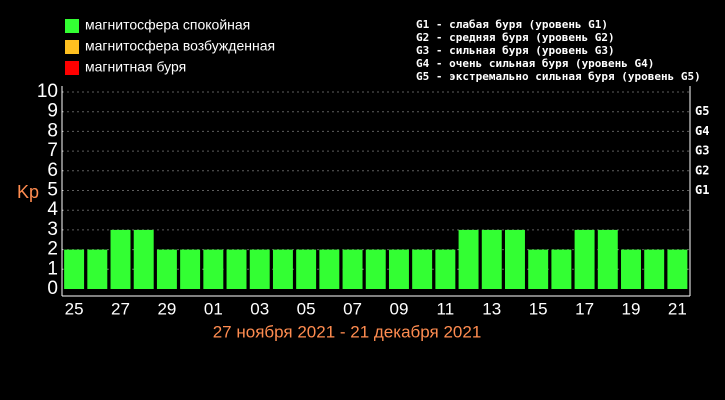  I want to click on x-tick-label: 01, so click(213, 308).